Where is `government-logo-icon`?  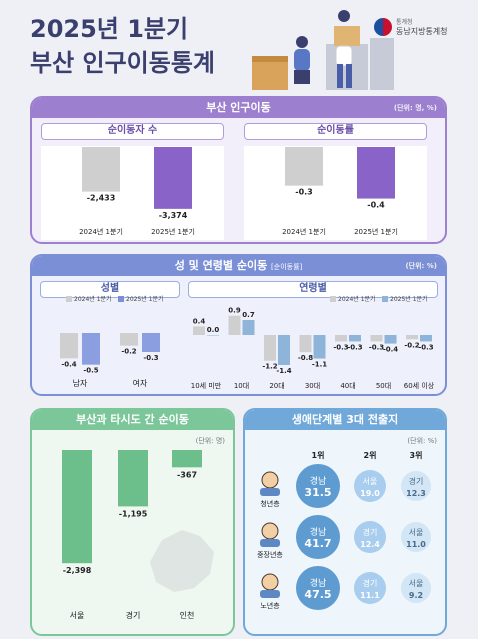 government-logo-icon is located at coordinates (383, 27).